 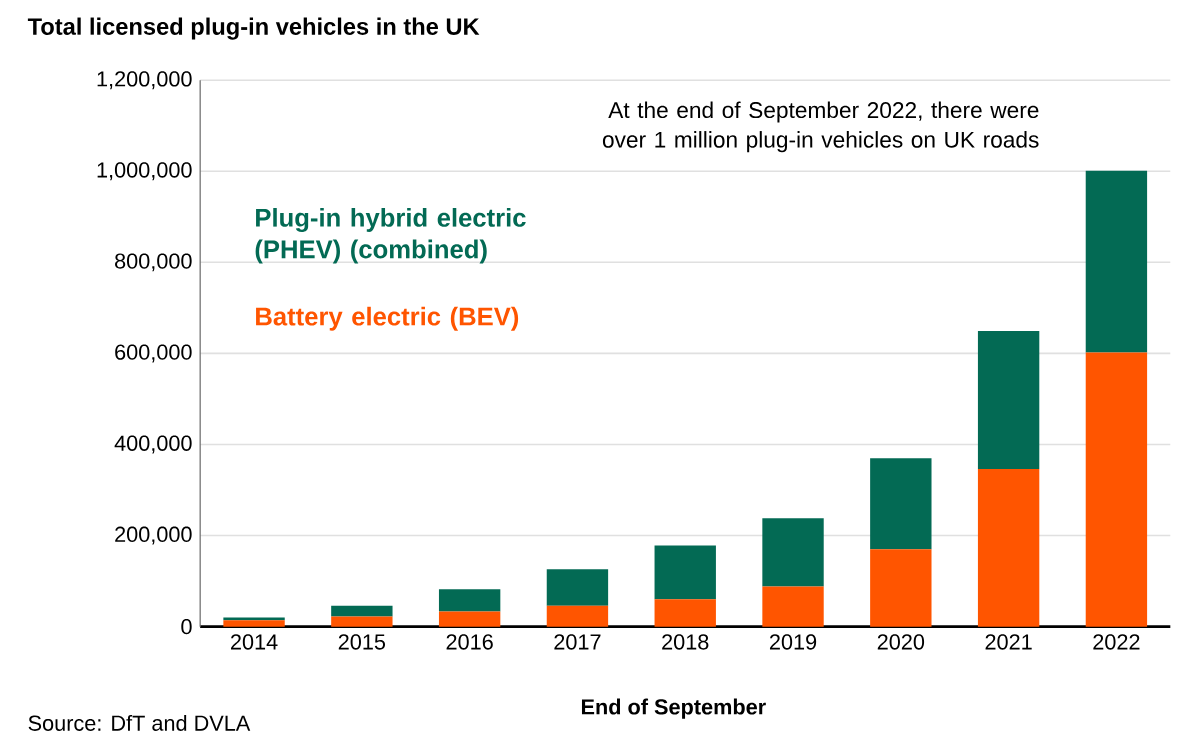 What do you see at coordinates (577, 642) in the screenshot?
I see `x-tick-label: 2017` at bounding box center [577, 642].